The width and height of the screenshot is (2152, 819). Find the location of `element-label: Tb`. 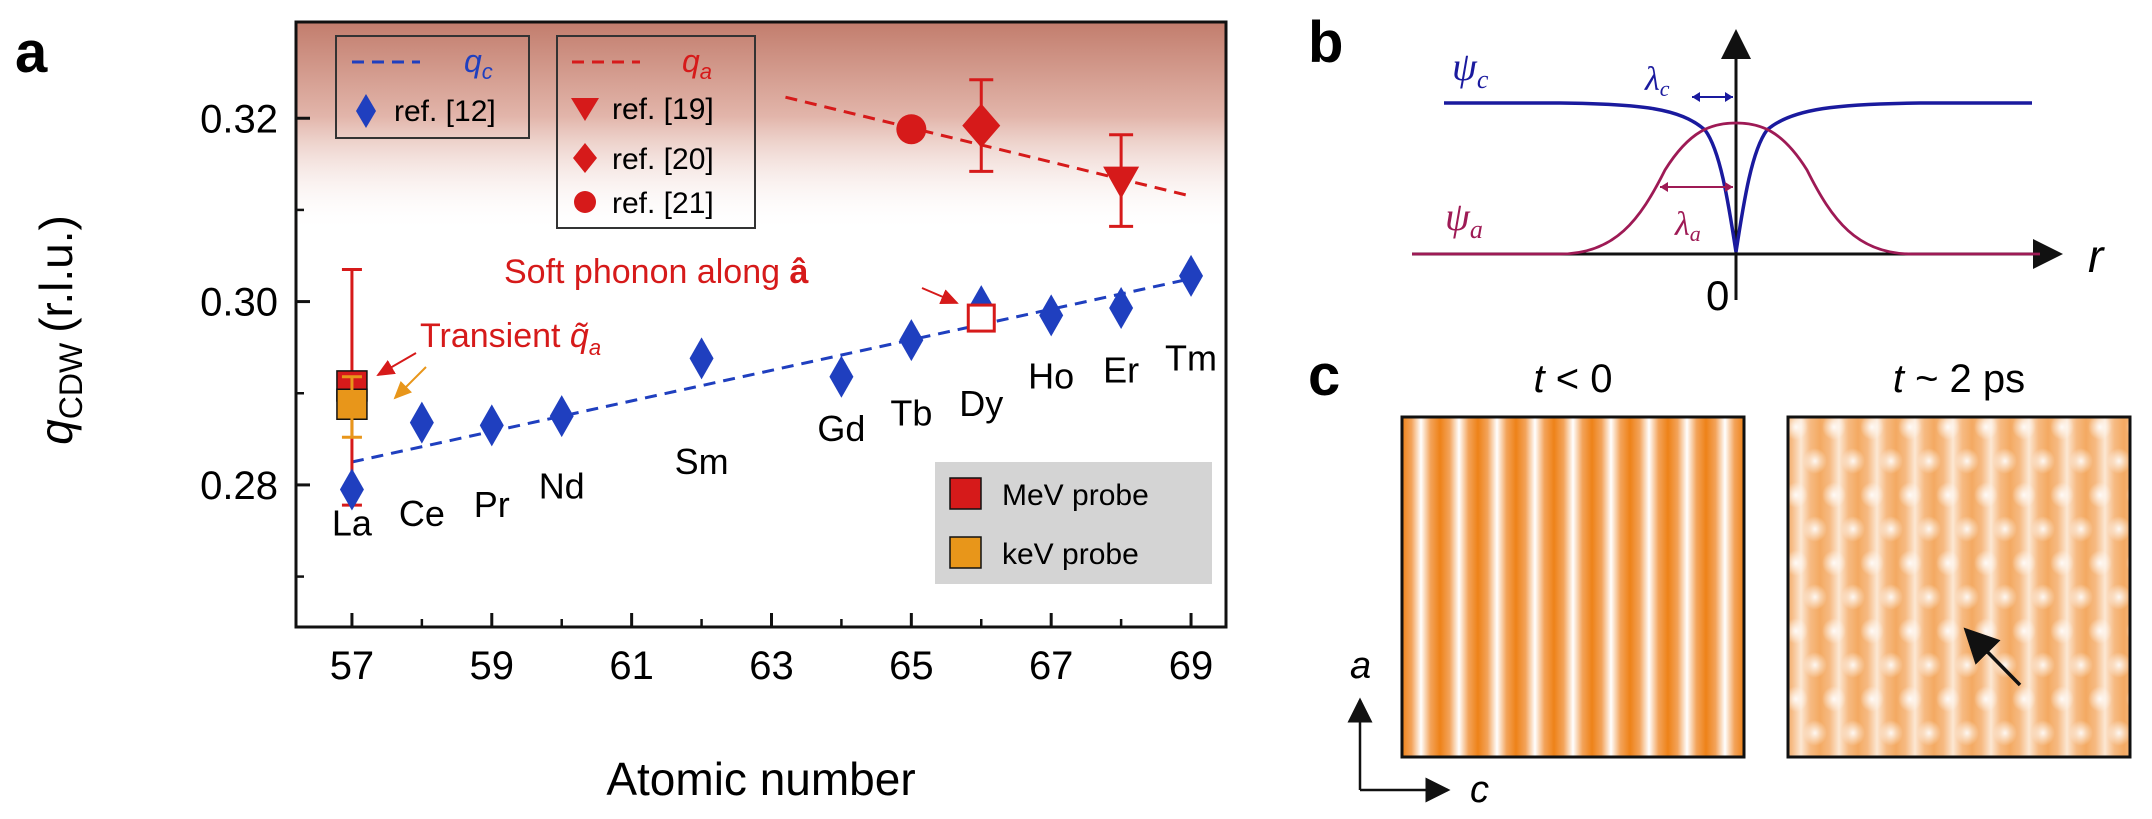

element-label: Tb is located at coordinates (911, 412).